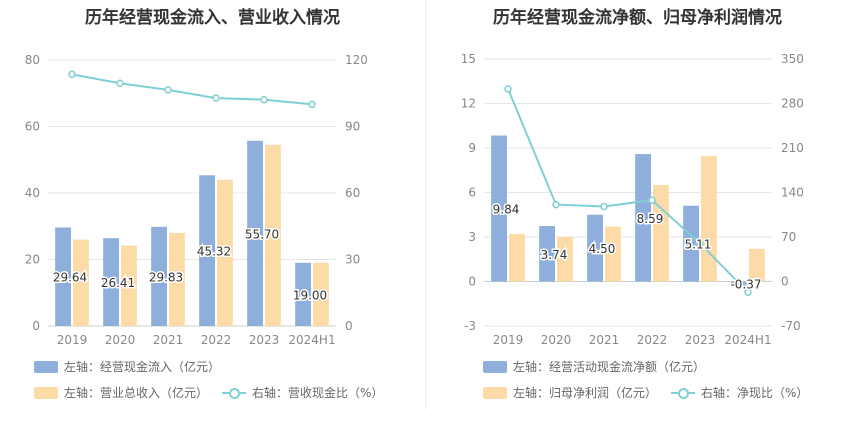  What do you see at coordinates (32, 260) in the screenshot?
I see `left-axis-tick-label: 20` at bounding box center [32, 260].